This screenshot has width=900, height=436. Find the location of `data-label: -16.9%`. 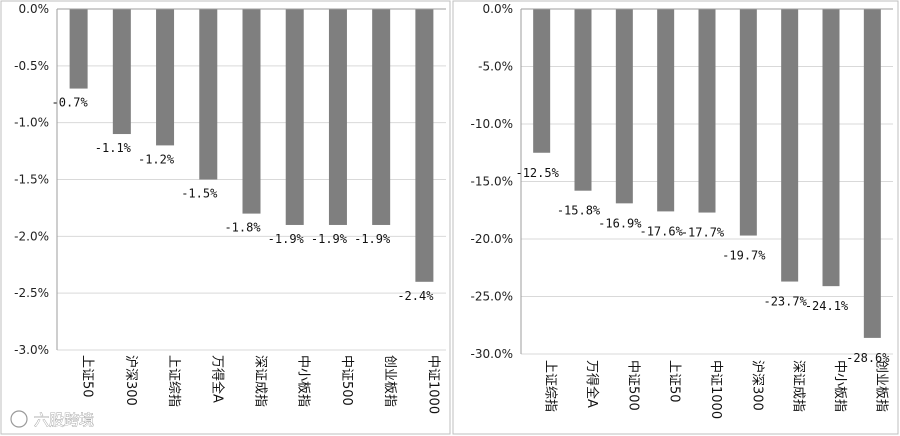

data-label: -16.9% is located at coordinates (620, 223).